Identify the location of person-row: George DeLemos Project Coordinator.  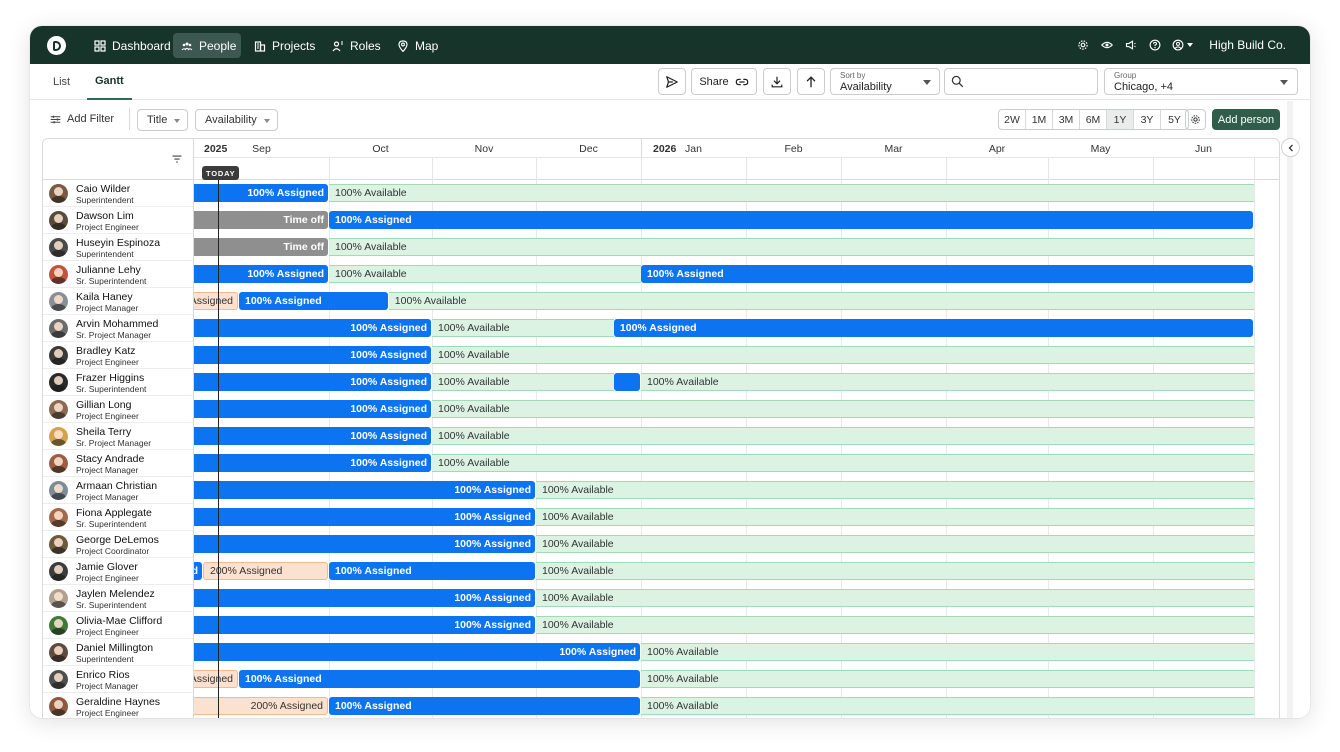
(118, 544).